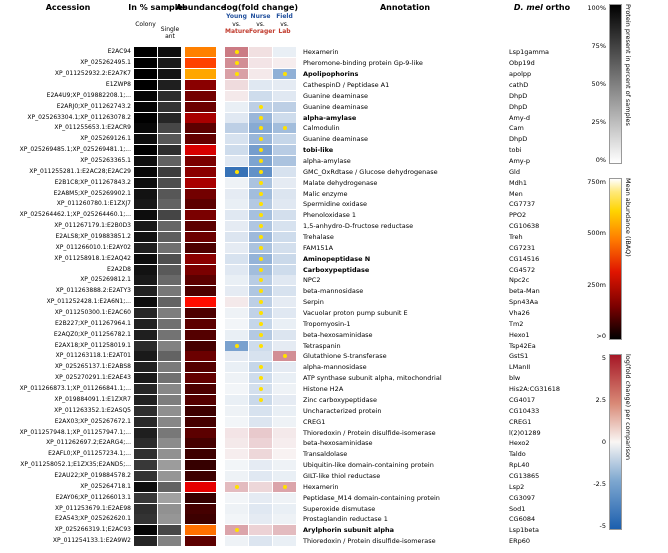  What do you see at coordinates (519, 117) in the screenshot?
I see `dmel-ortho-label: Amy-d` at bounding box center [519, 117].